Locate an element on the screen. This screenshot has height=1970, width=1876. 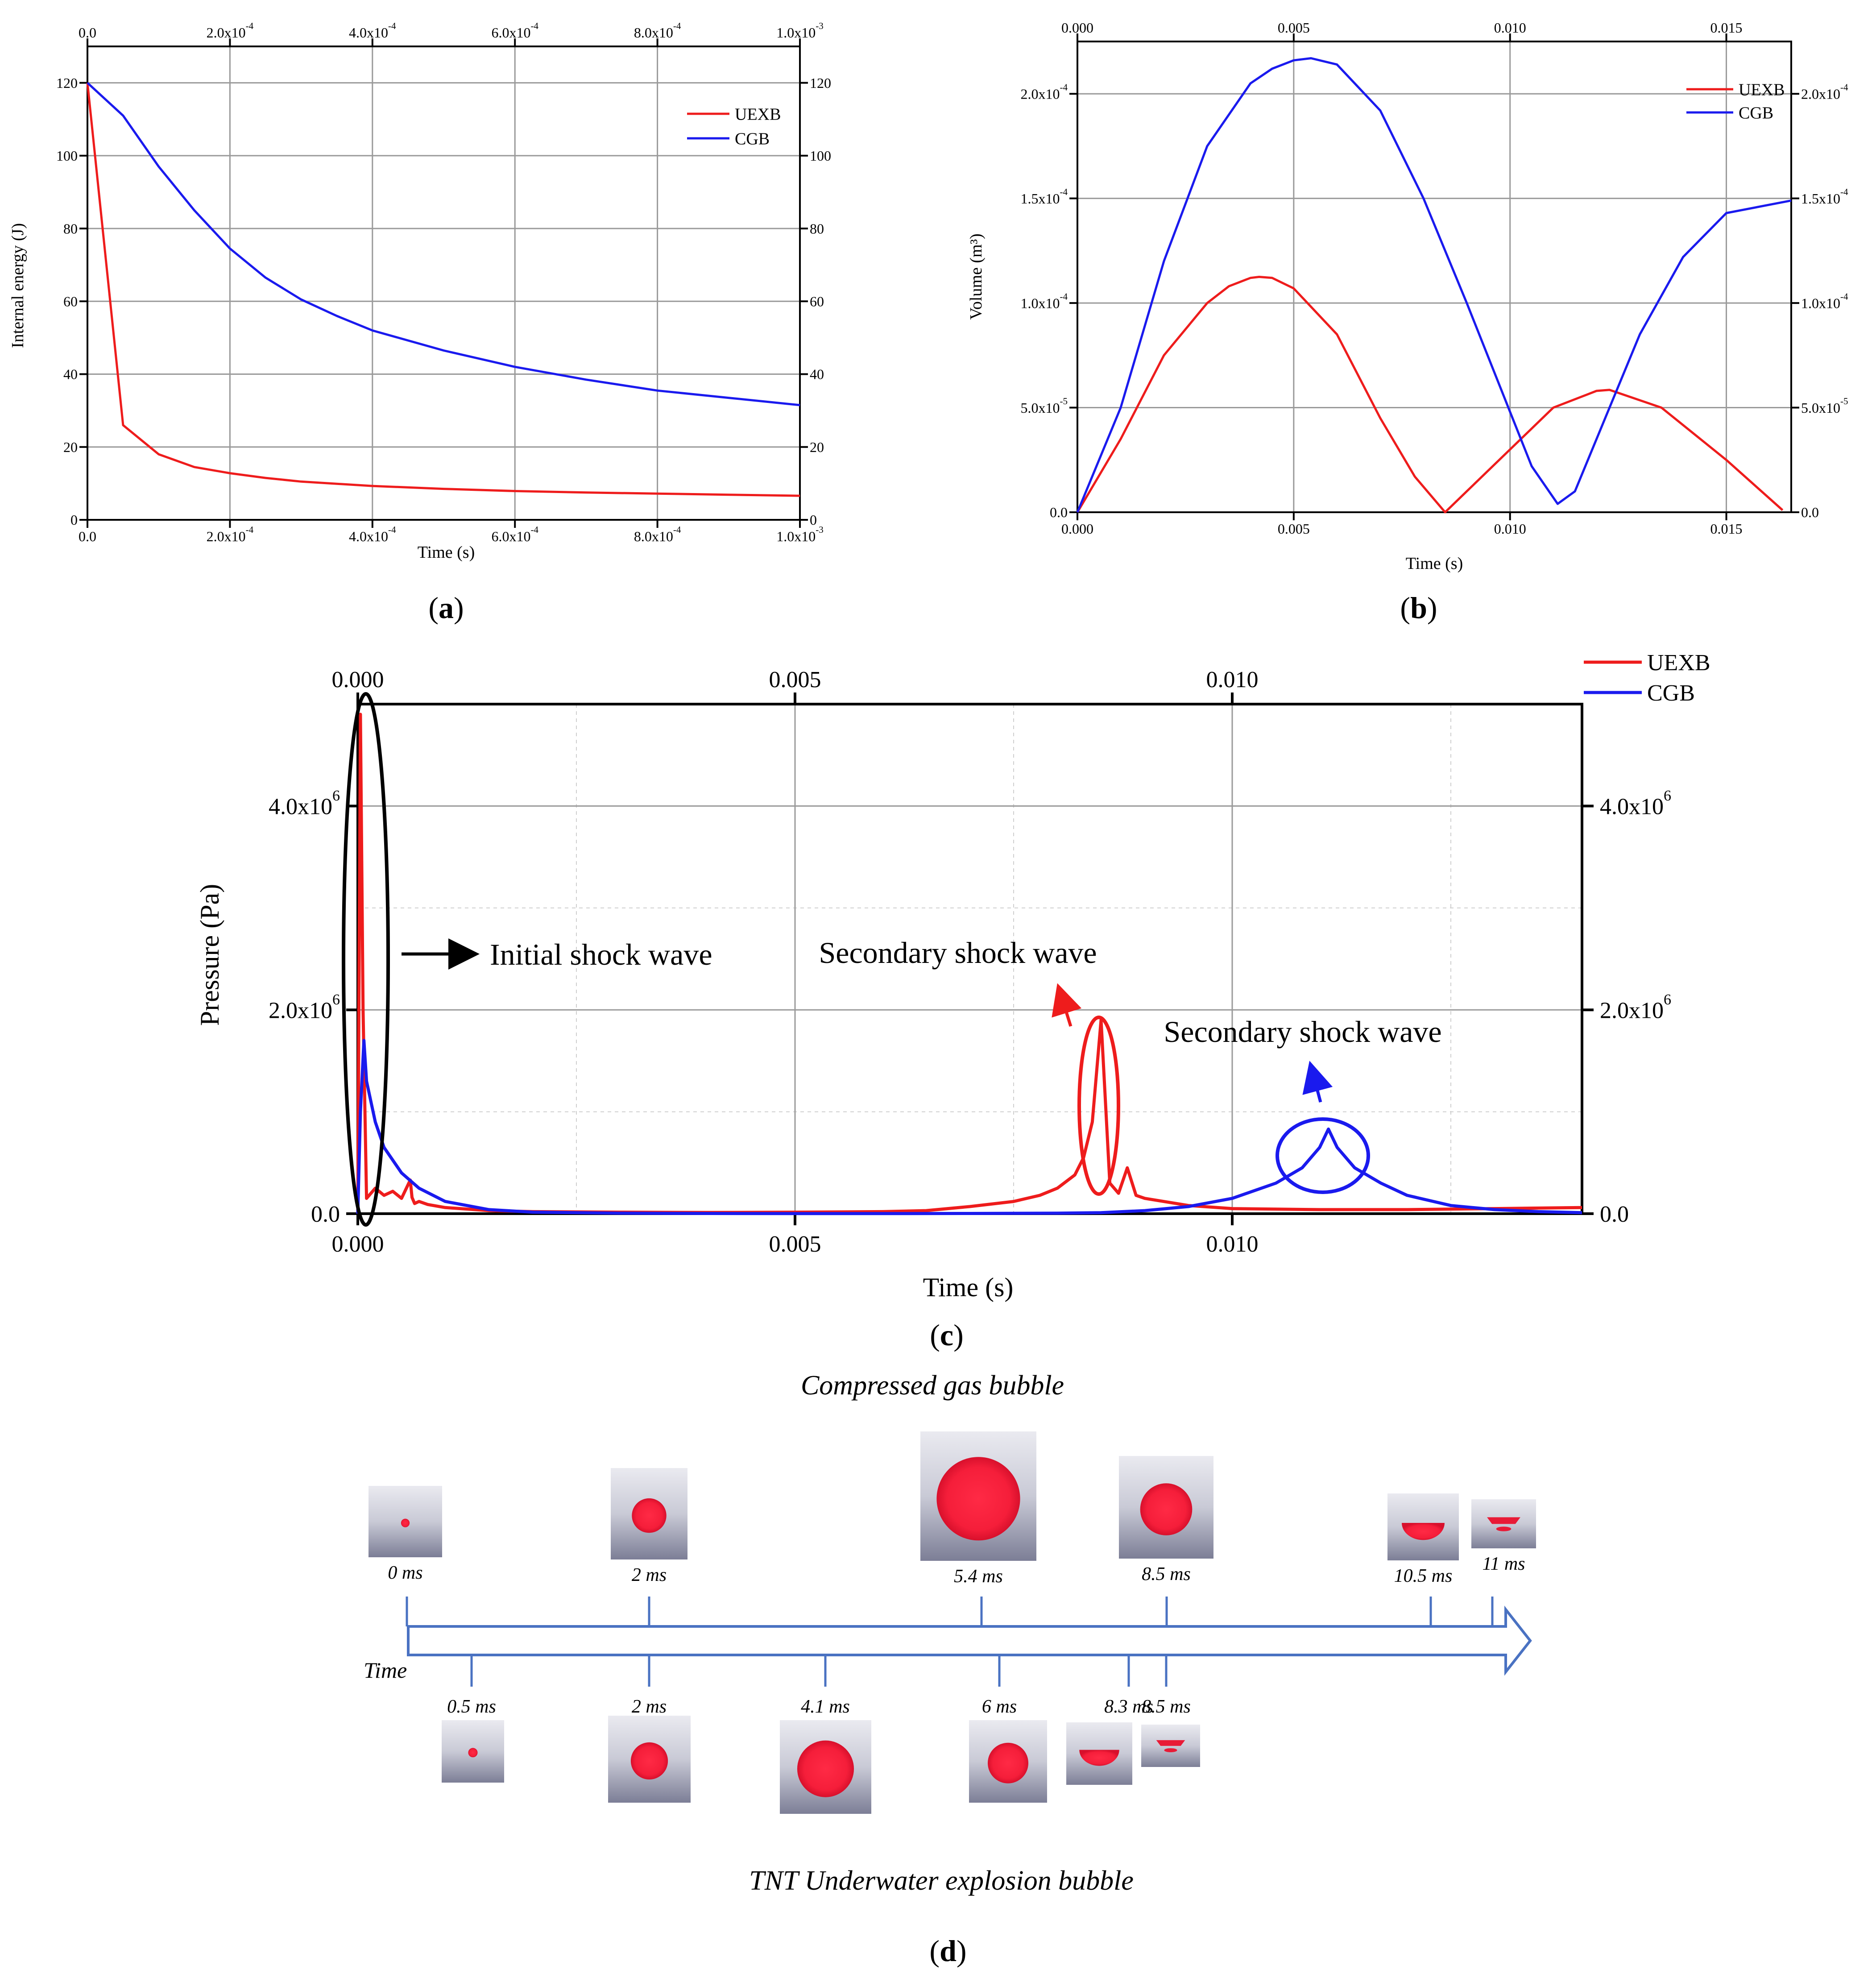
y-tick-label-right: 100 is located at coordinates (820, 156).